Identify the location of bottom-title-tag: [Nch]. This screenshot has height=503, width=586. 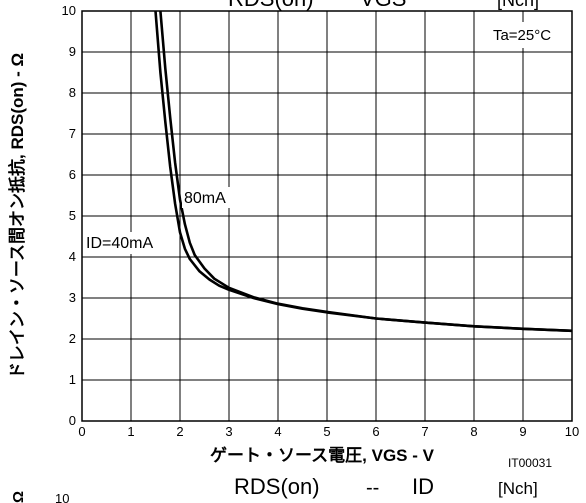
(518, 488).